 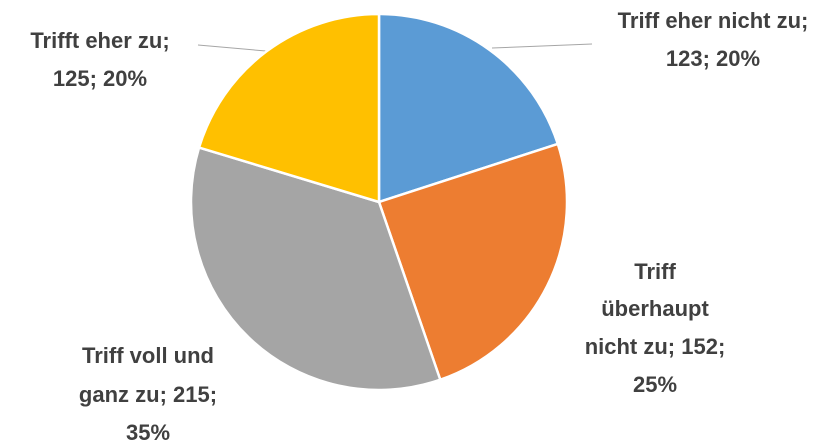 I want to click on data-label-line: ganz zu; 215;, so click(x=148, y=394).